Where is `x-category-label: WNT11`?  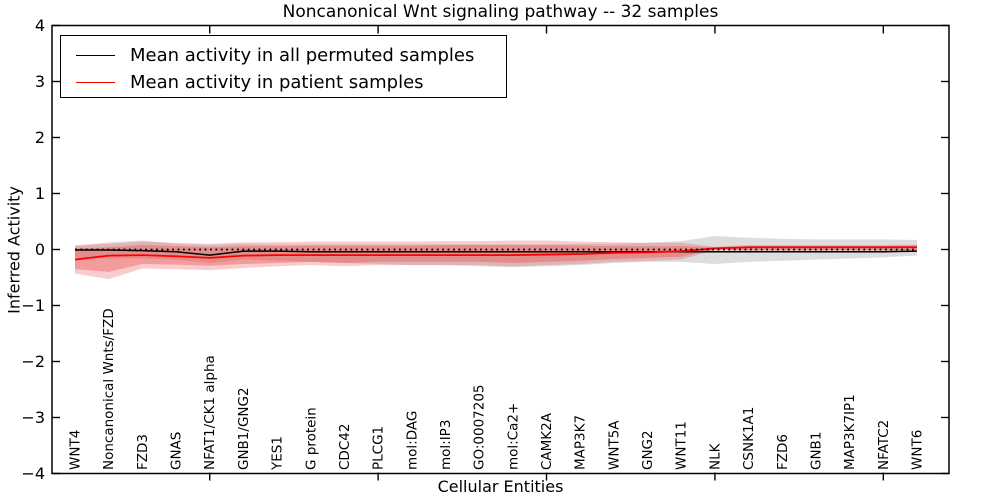 x-category-label: WNT11 is located at coordinates (682, 445).